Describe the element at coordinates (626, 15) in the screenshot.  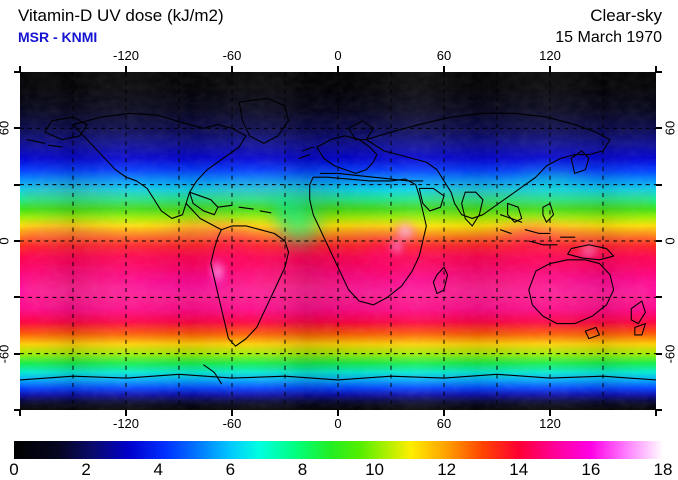
I see `figure-condition: Clear-sky` at that location.